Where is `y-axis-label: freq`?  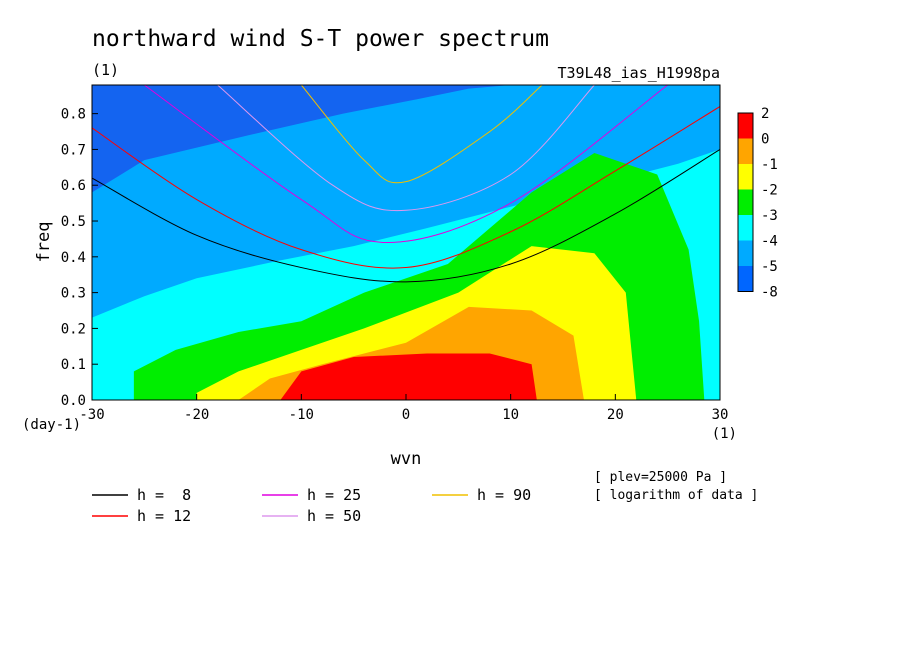
y-axis-label: freq is located at coordinates (44, 242).